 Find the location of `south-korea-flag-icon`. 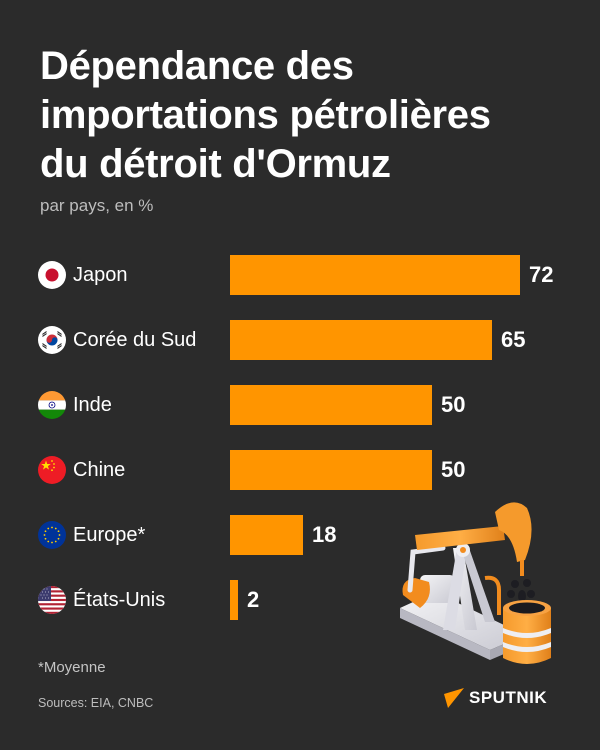

south-korea-flag-icon is located at coordinates (52, 340).